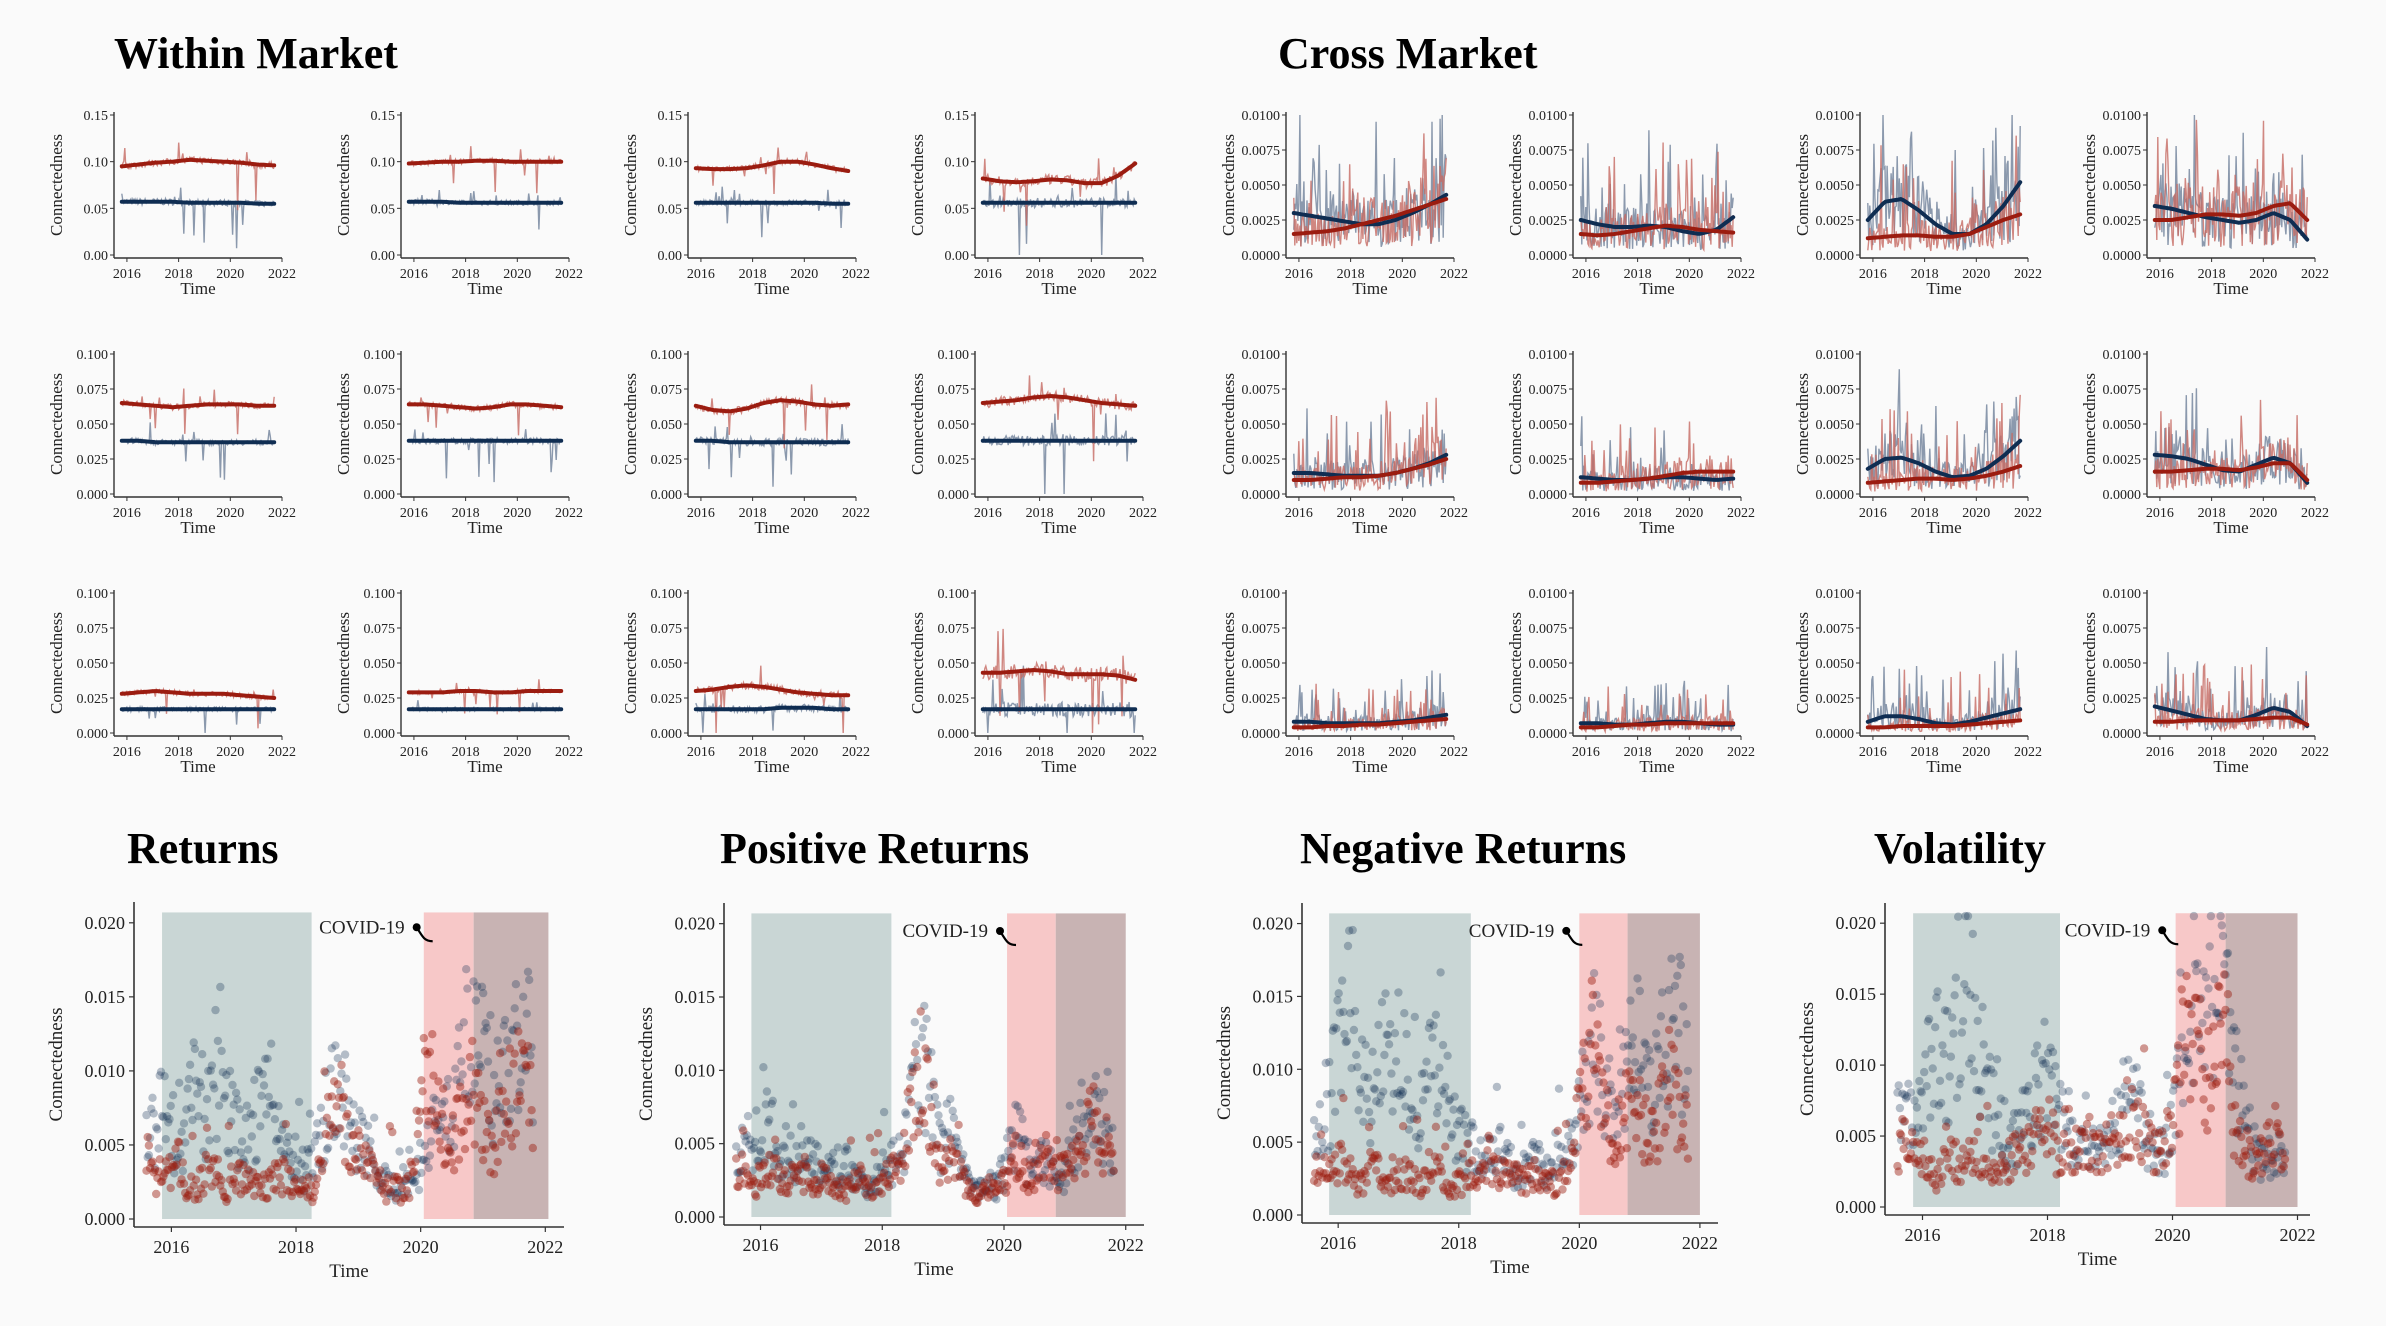  Describe the element at coordinates (1402, 274) in the screenshot. I see `x-tick-label: 2020` at that location.